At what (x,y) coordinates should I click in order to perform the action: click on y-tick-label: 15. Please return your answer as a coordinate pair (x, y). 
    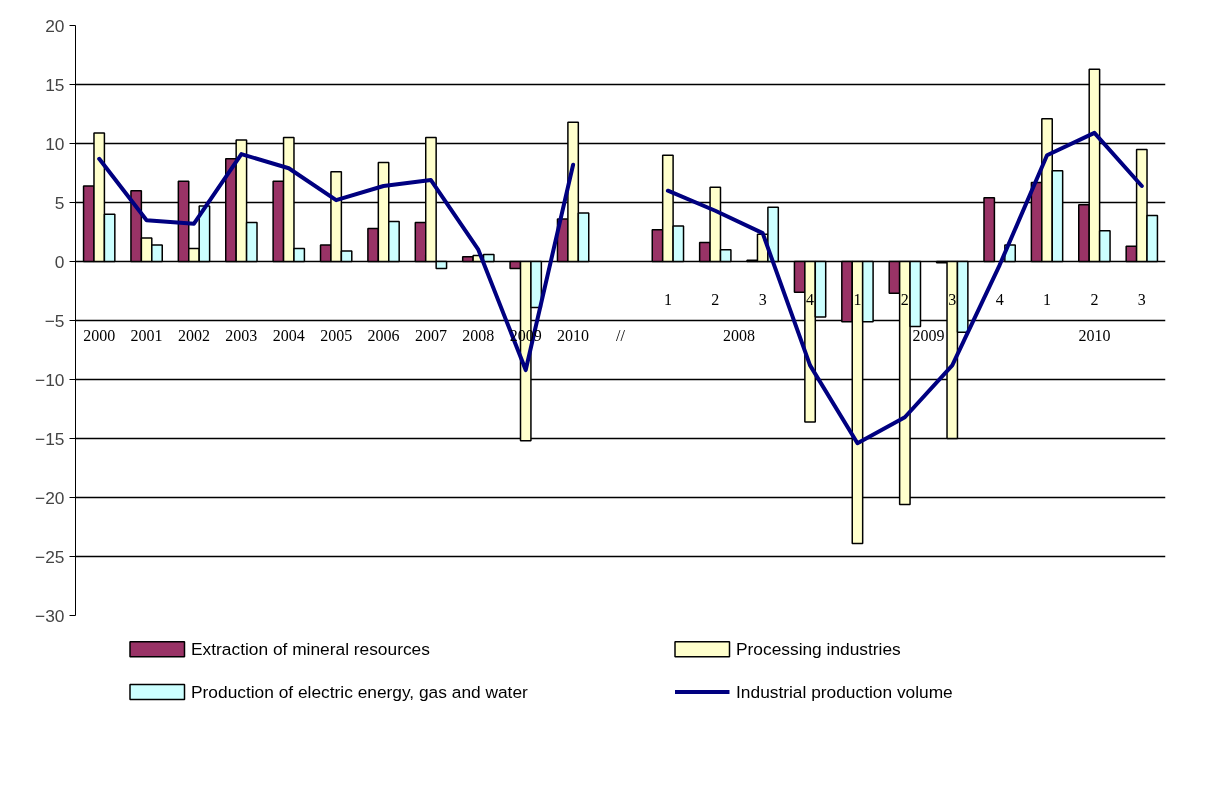
    Looking at the image, I should click on (55, 84).